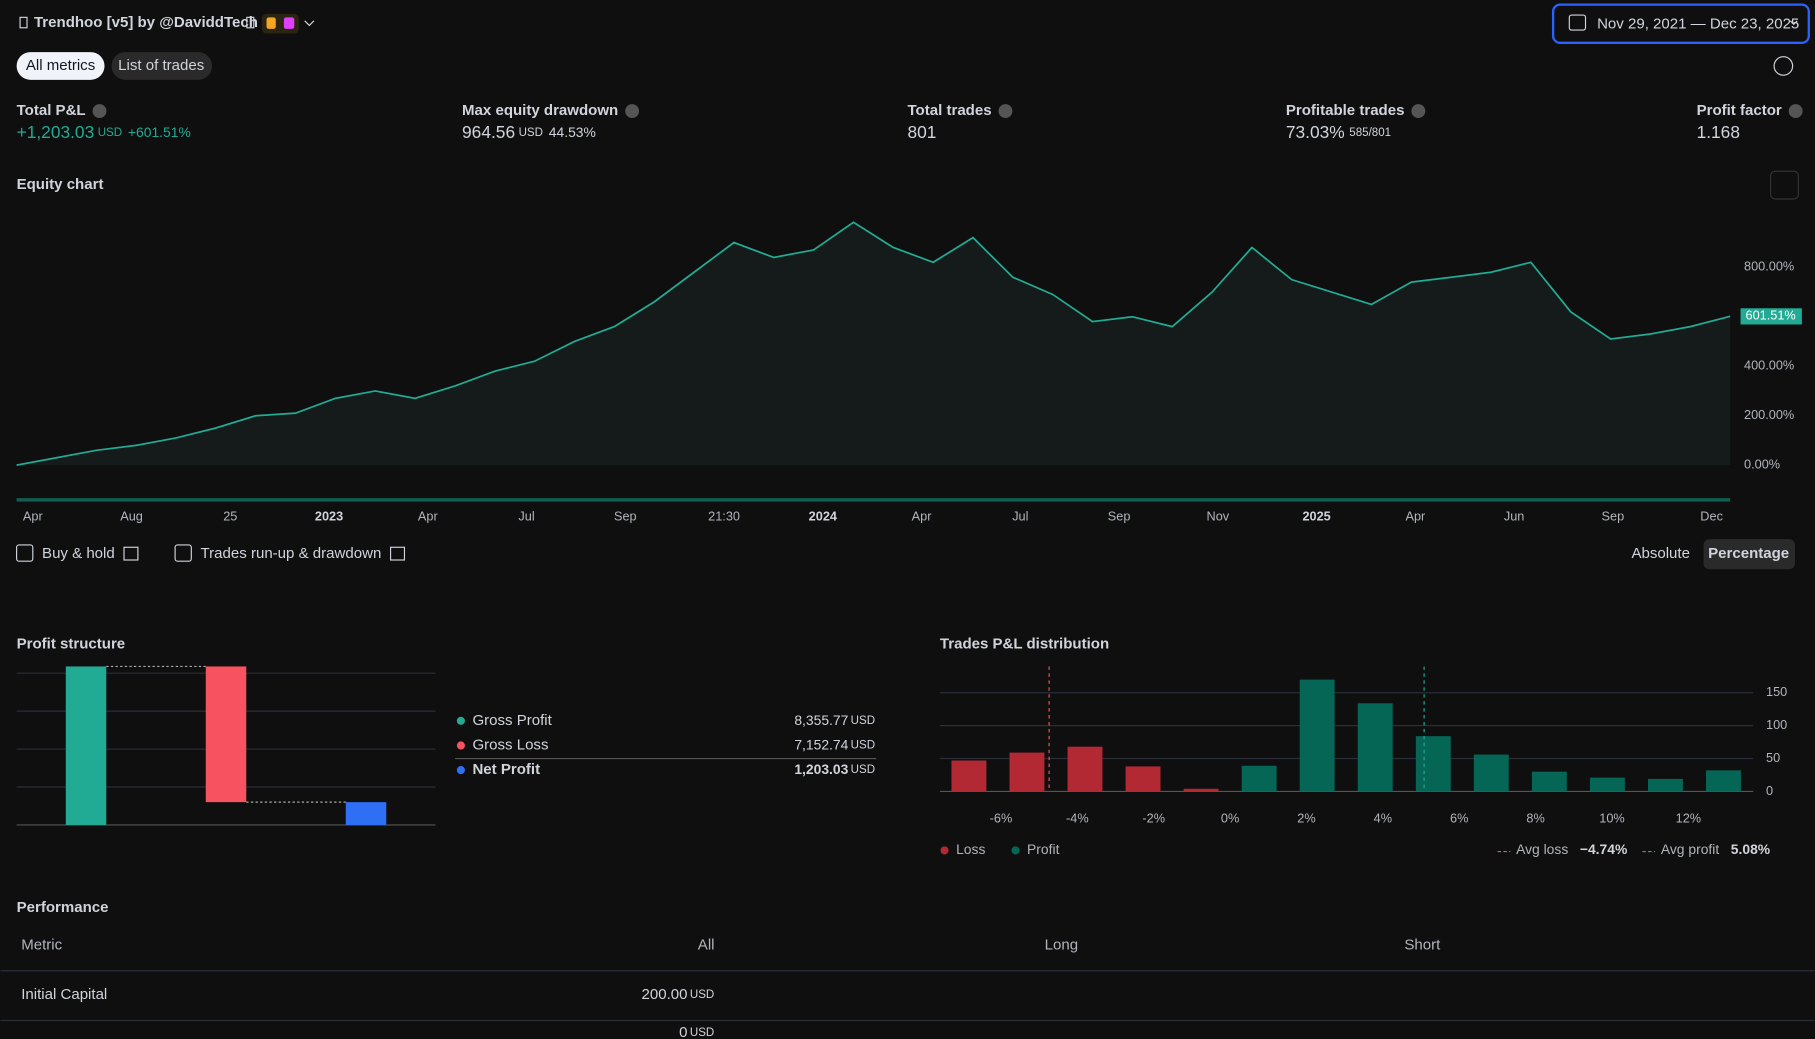 This screenshot has width=1815, height=1039. Describe the element at coordinates (823, 516) in the screenshot. I see `x-tick-label: 2024` at that location.